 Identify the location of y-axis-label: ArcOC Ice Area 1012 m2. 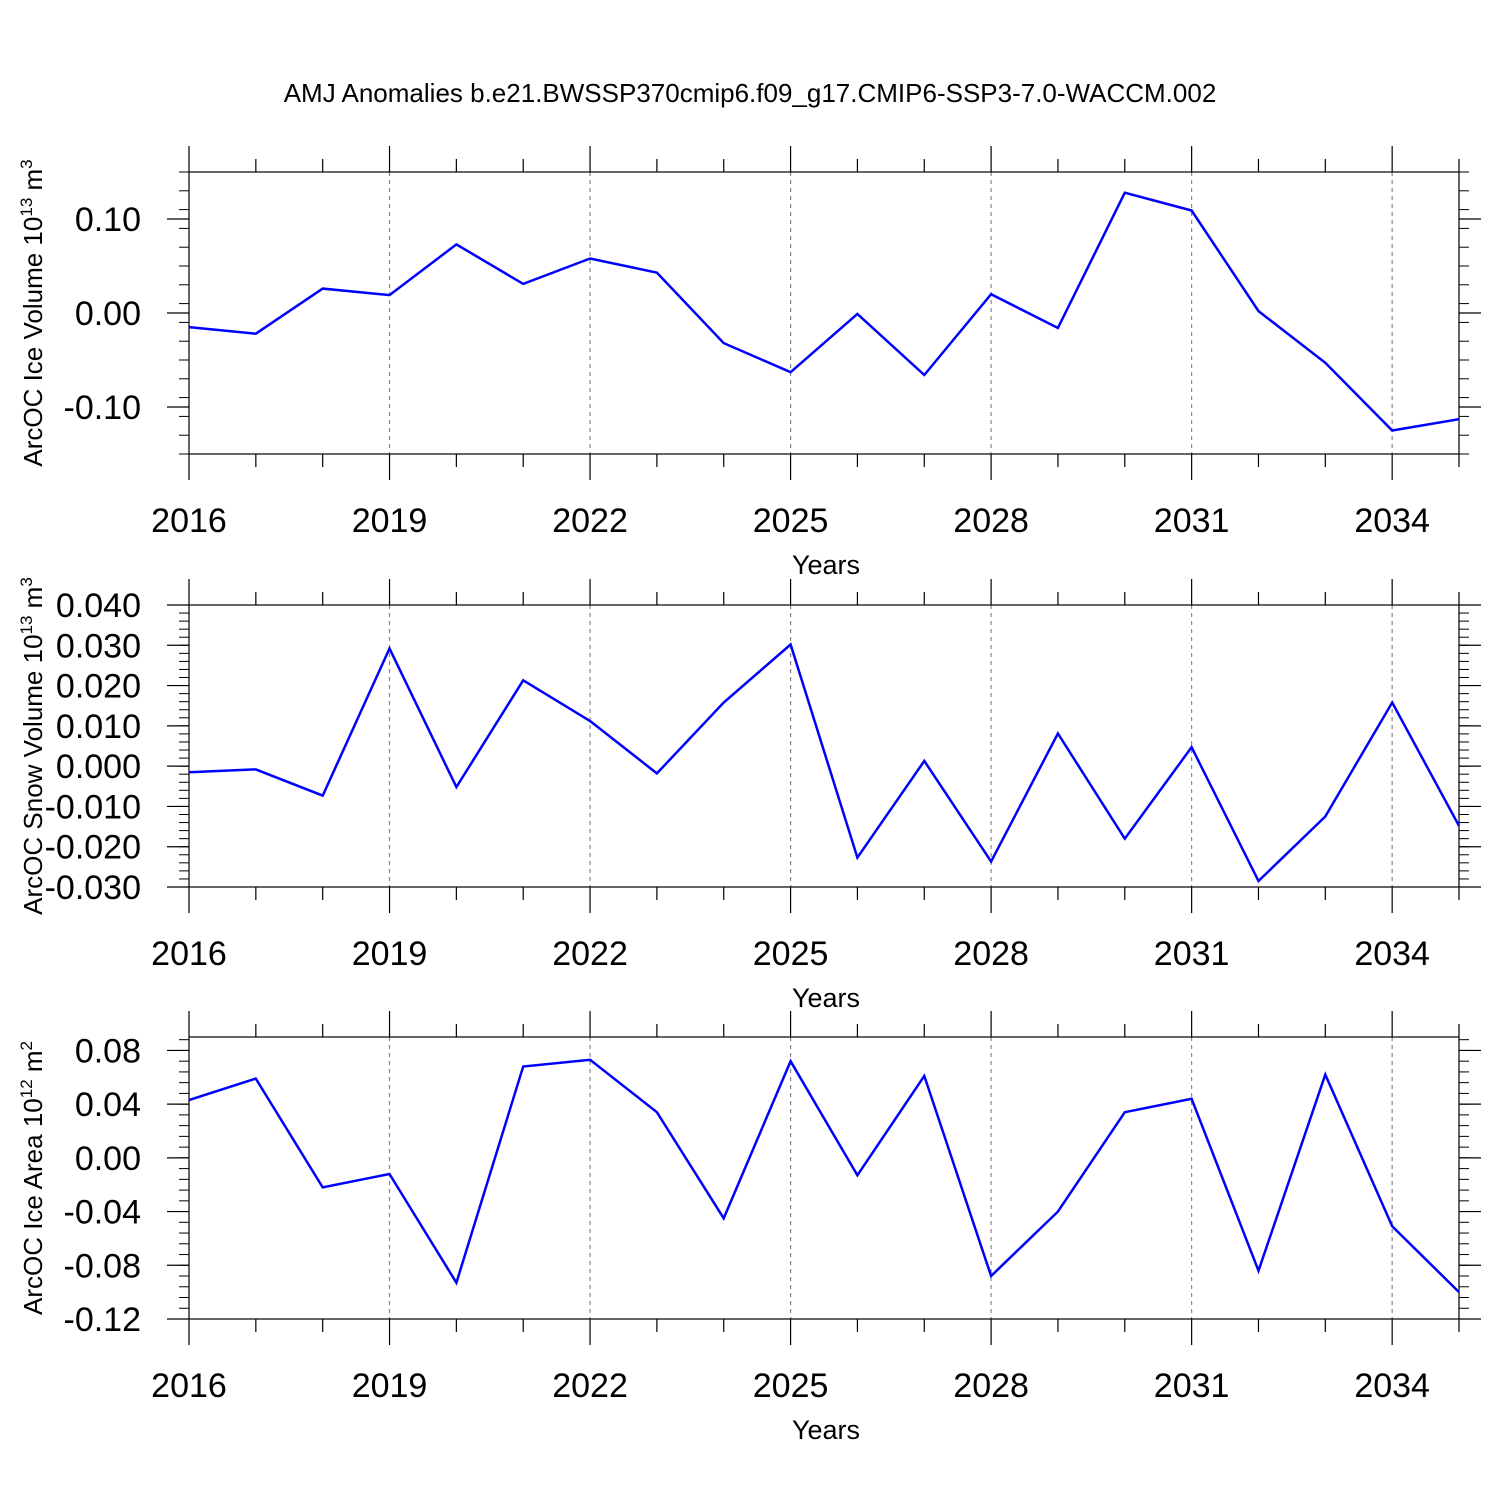
(32, 1178).